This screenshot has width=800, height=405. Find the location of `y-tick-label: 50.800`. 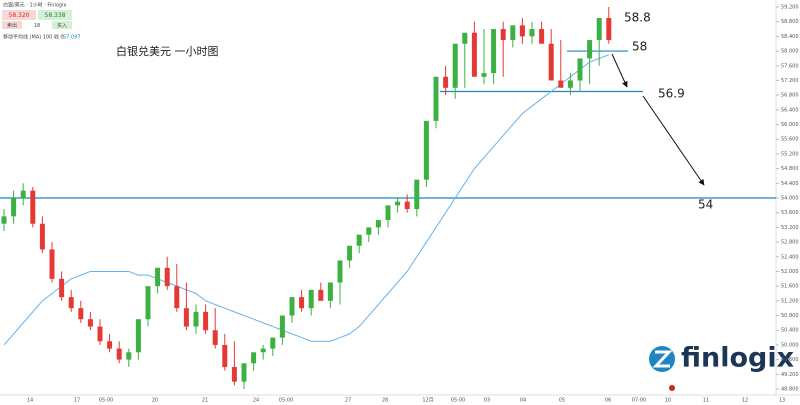

y-tick-label: 50.800 is located at coordinates (790, 316).